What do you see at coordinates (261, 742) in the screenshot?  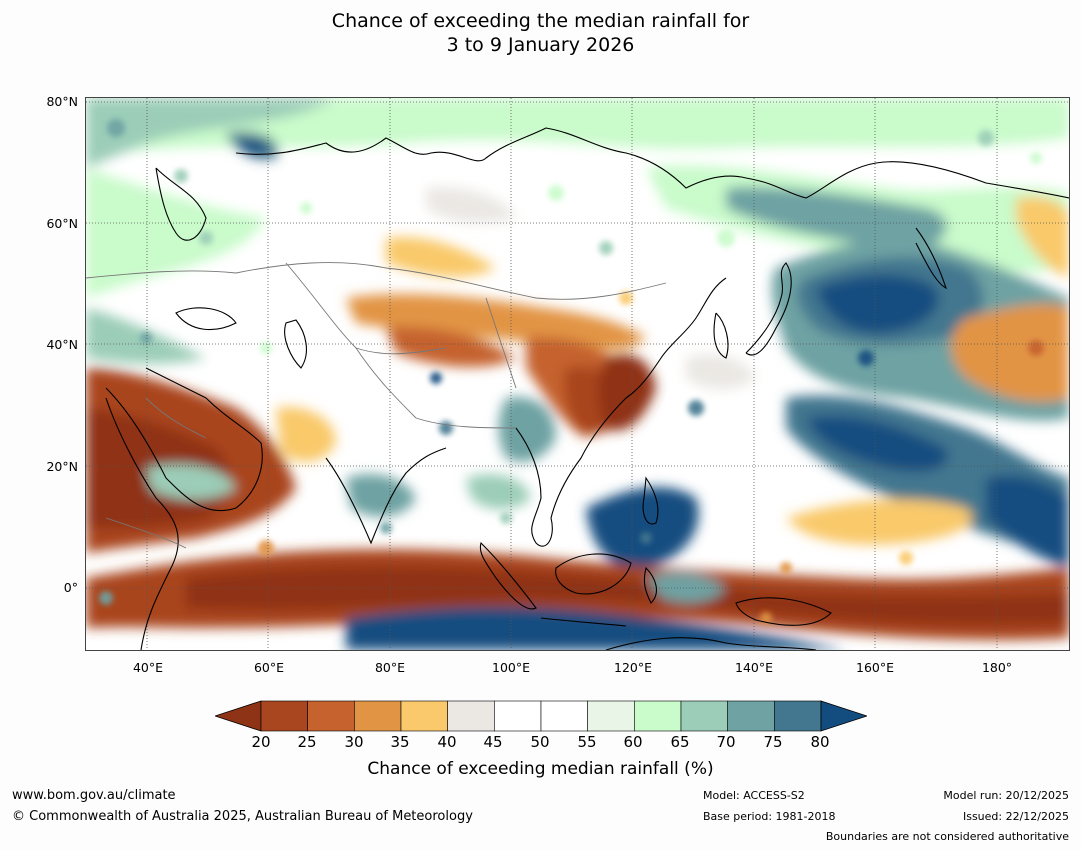 I see `colorbar-tick: 20` at bounding box center [261, 742].